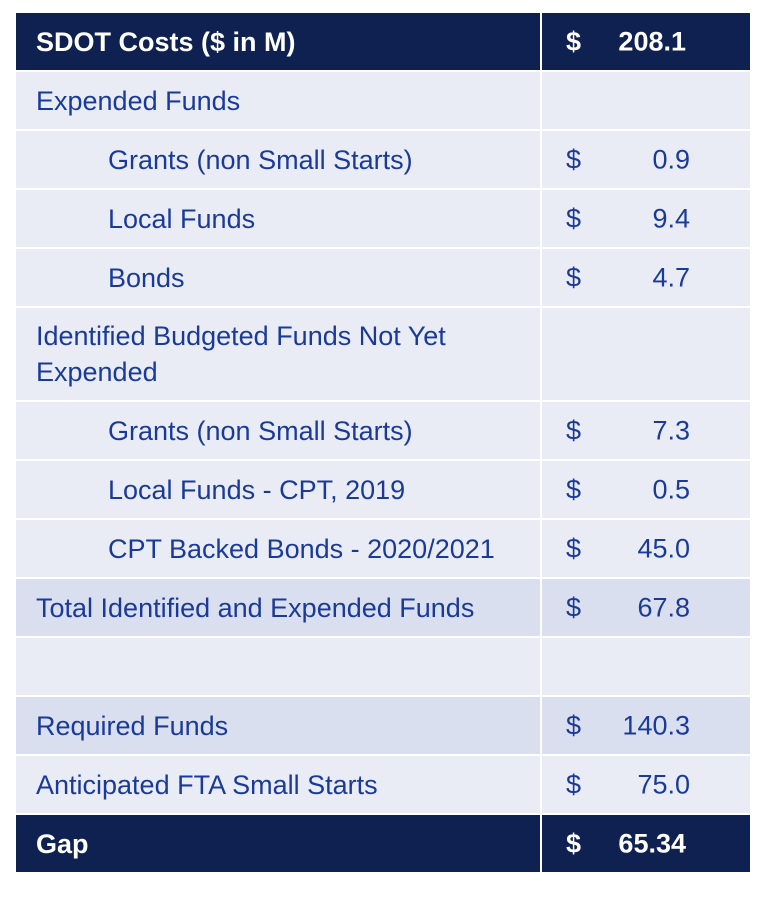 This screenshot has width=762, height=912. What do you see at coordinates (278, 843) in the screenshot?
I see `gap-label: Gap` at bounding box center [278, 843].